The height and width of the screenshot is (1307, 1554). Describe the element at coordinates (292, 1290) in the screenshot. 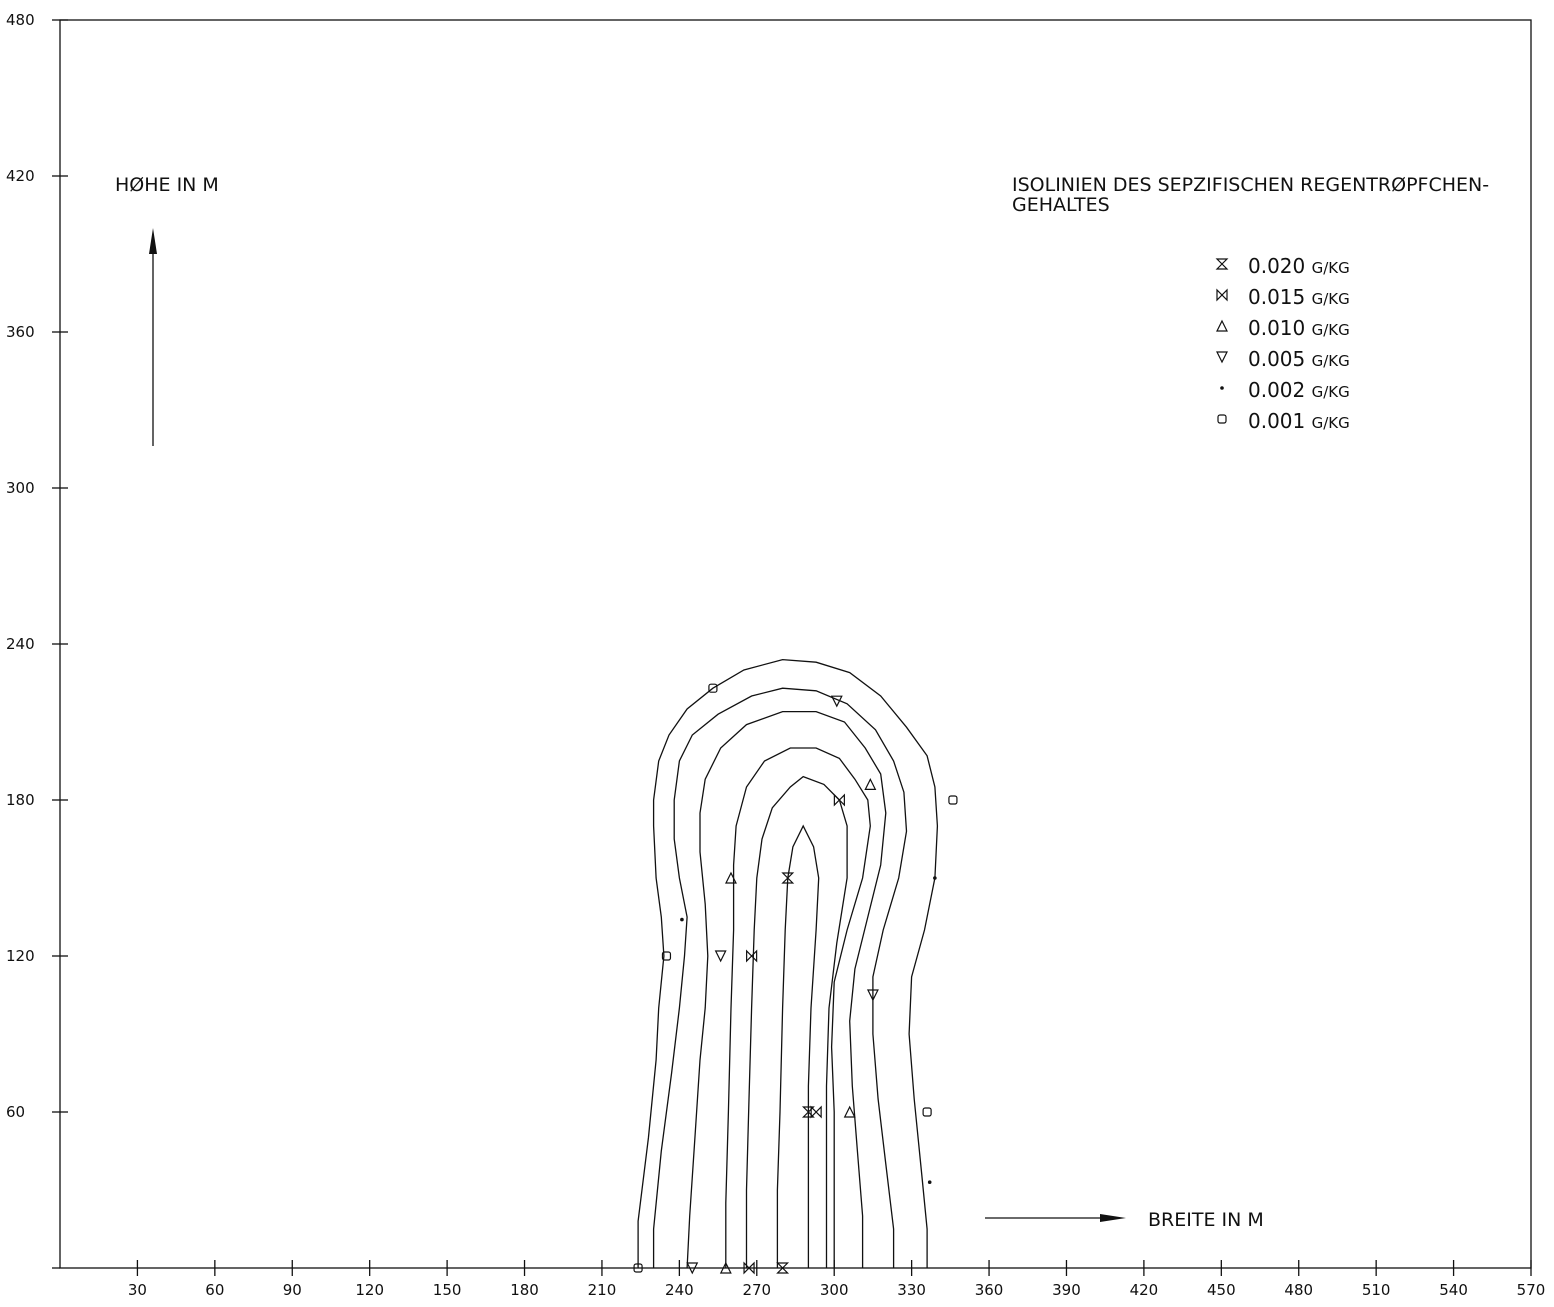

I see `x-tick-label: 90` at that location.